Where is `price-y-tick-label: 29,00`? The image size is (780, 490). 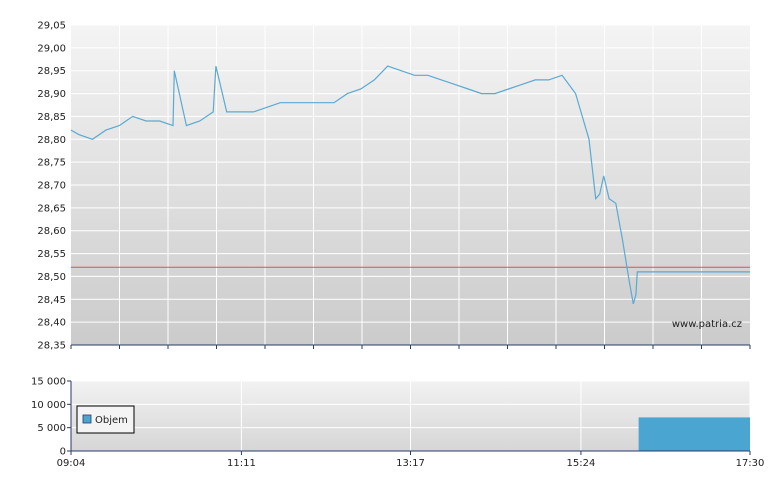
price-y-tick-label: 29,00 is located at coordinates (51, 48).